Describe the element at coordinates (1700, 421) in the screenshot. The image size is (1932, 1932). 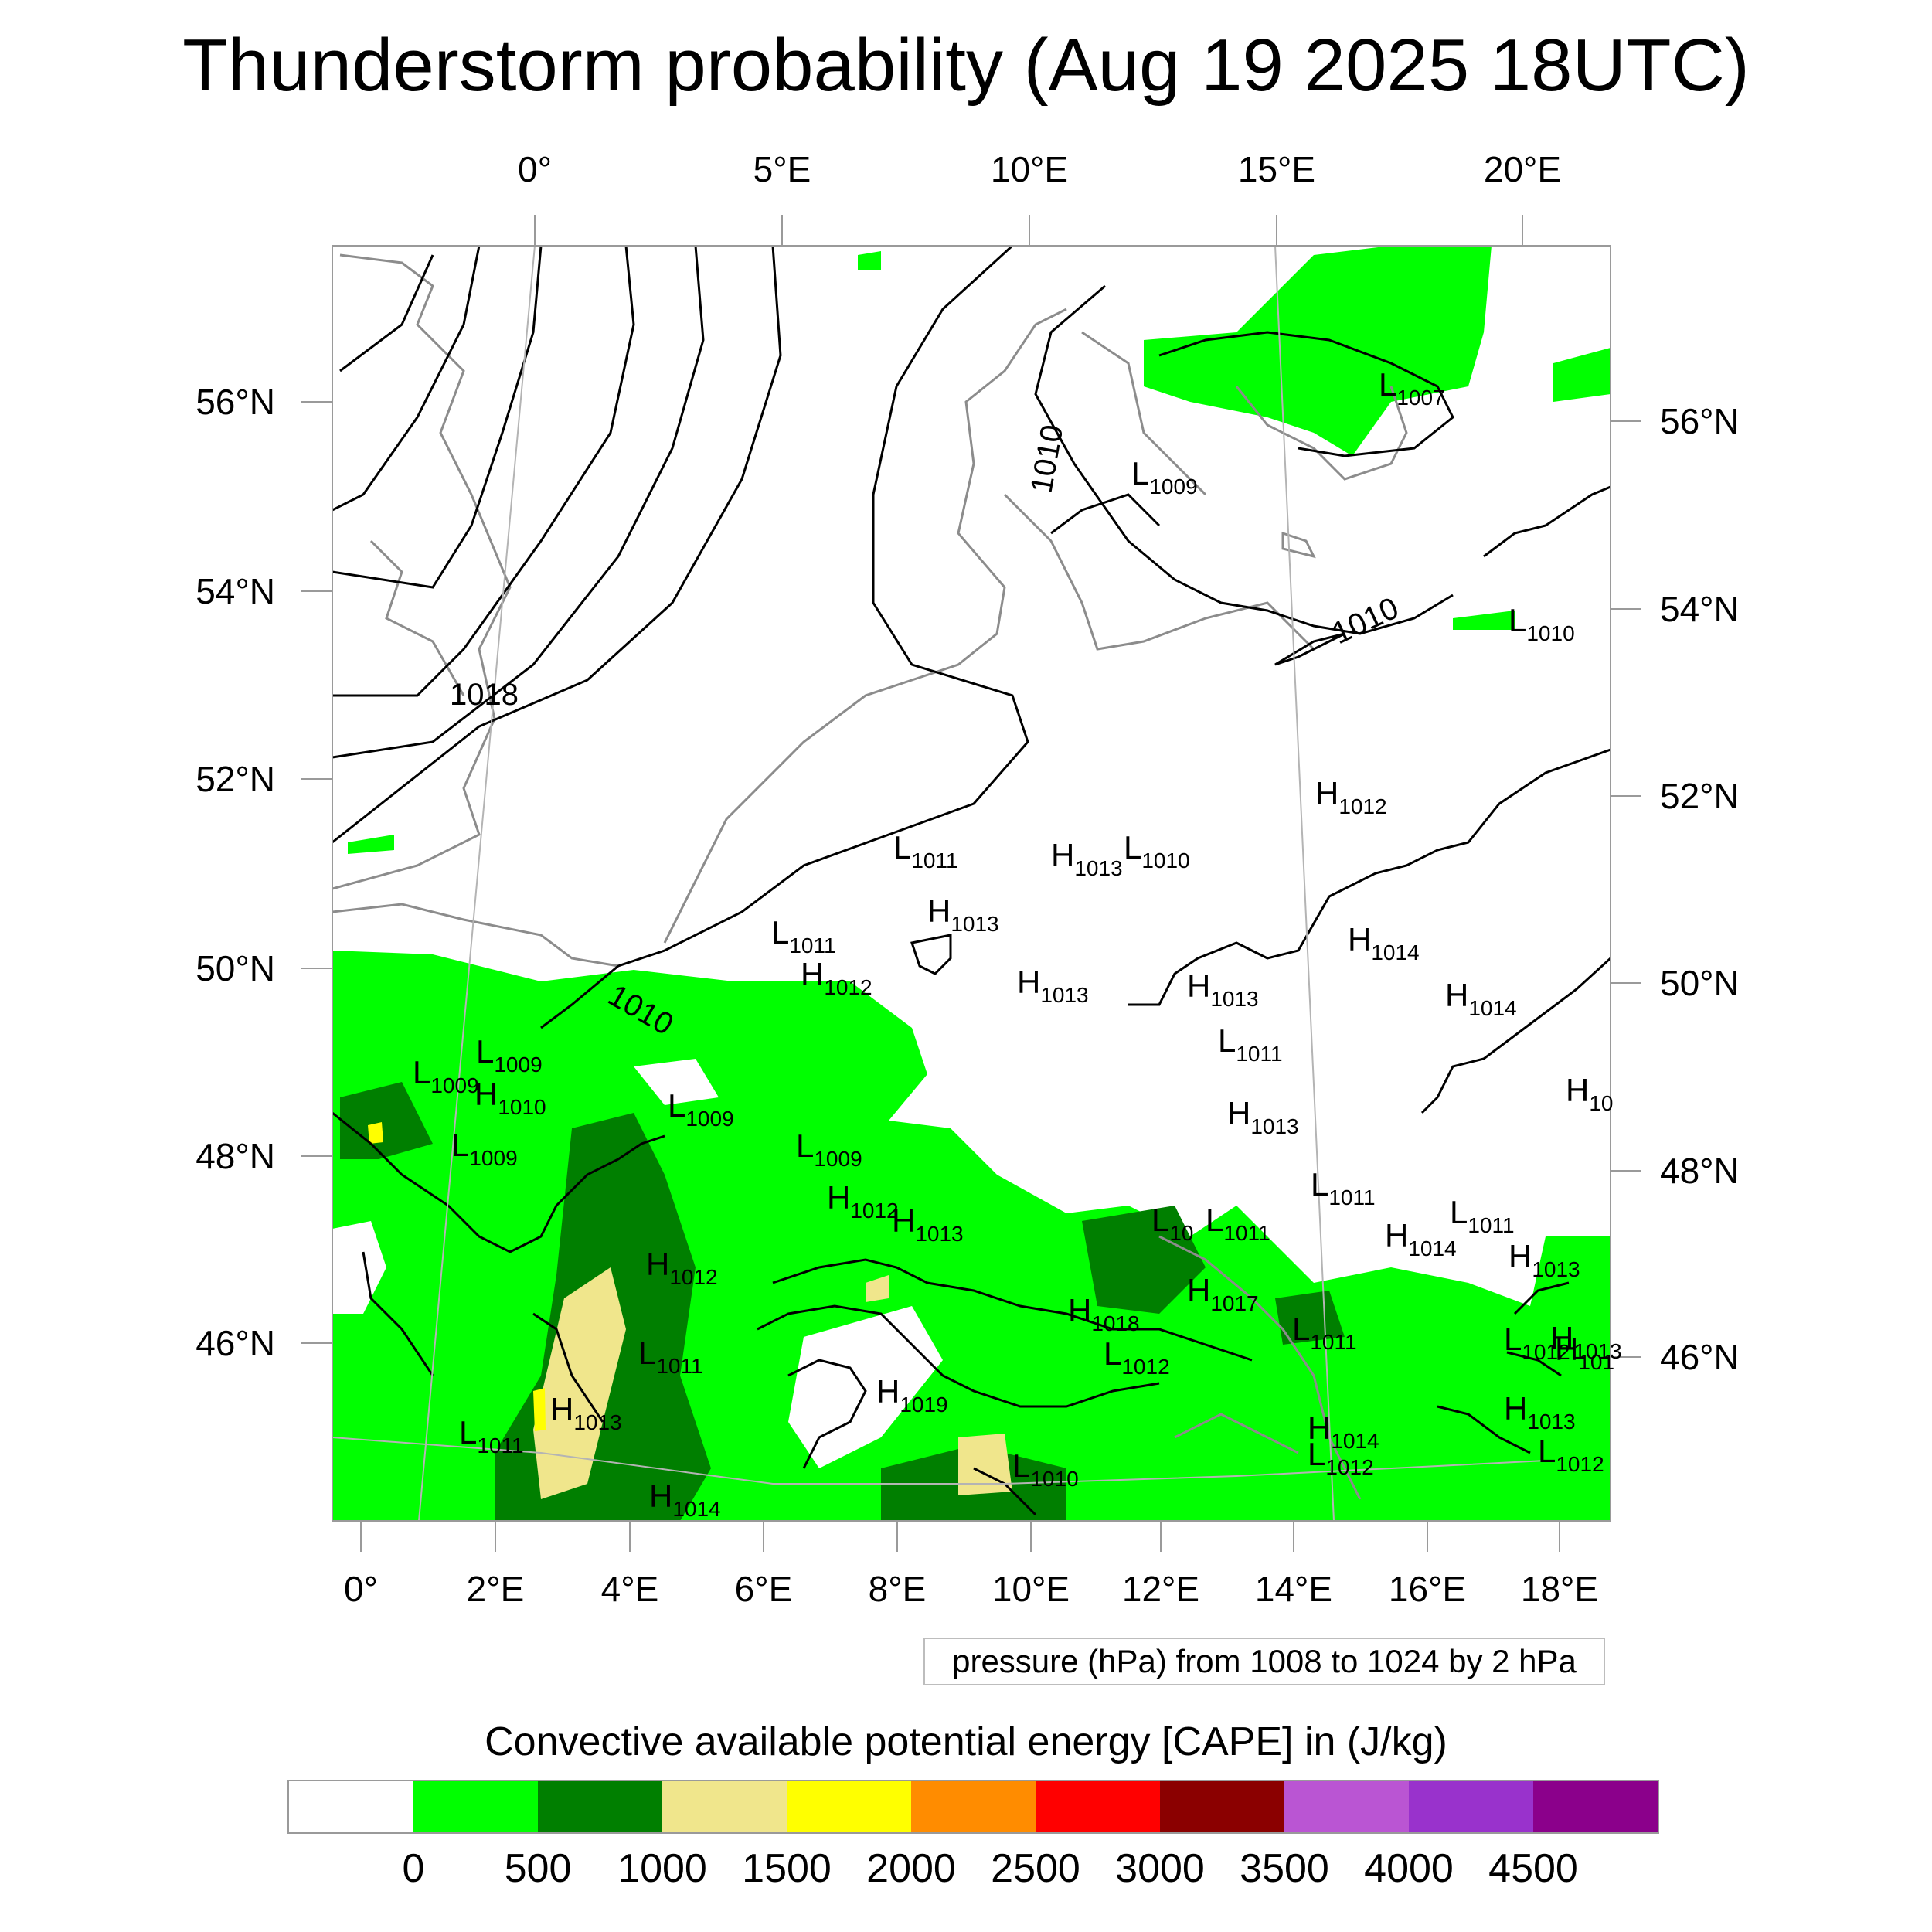
I see `right-lat-label: 56°N` at that location.